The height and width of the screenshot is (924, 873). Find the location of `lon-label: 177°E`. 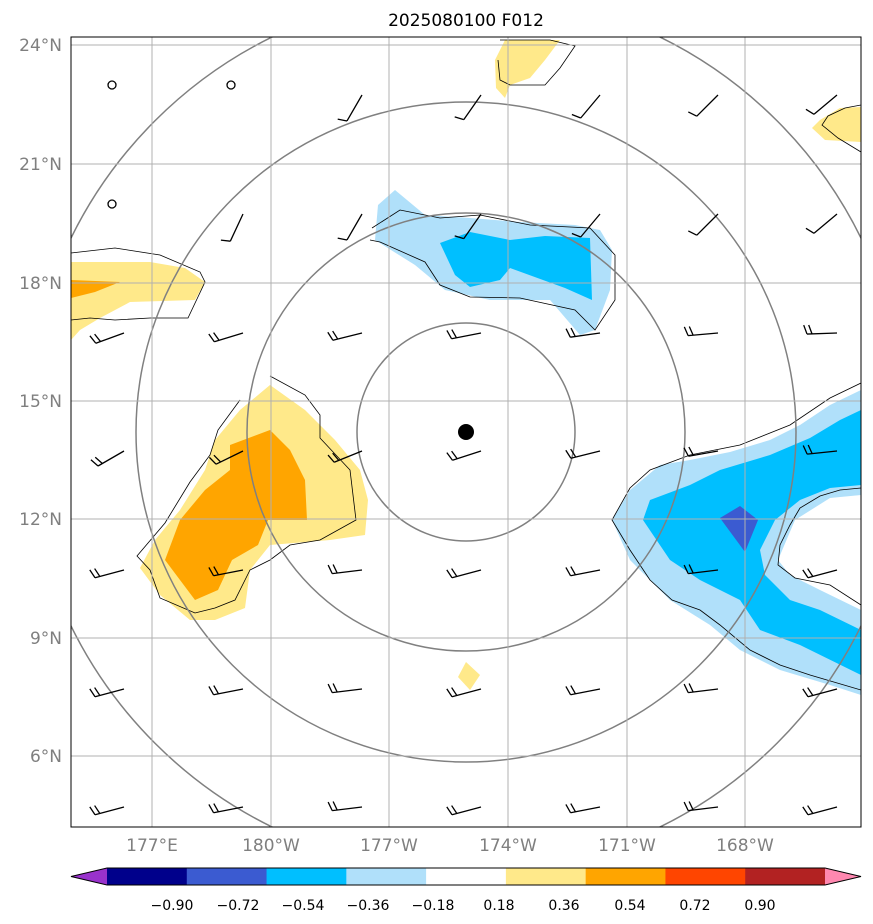

lon-label: 177°E is located at coordinates (152, 846).